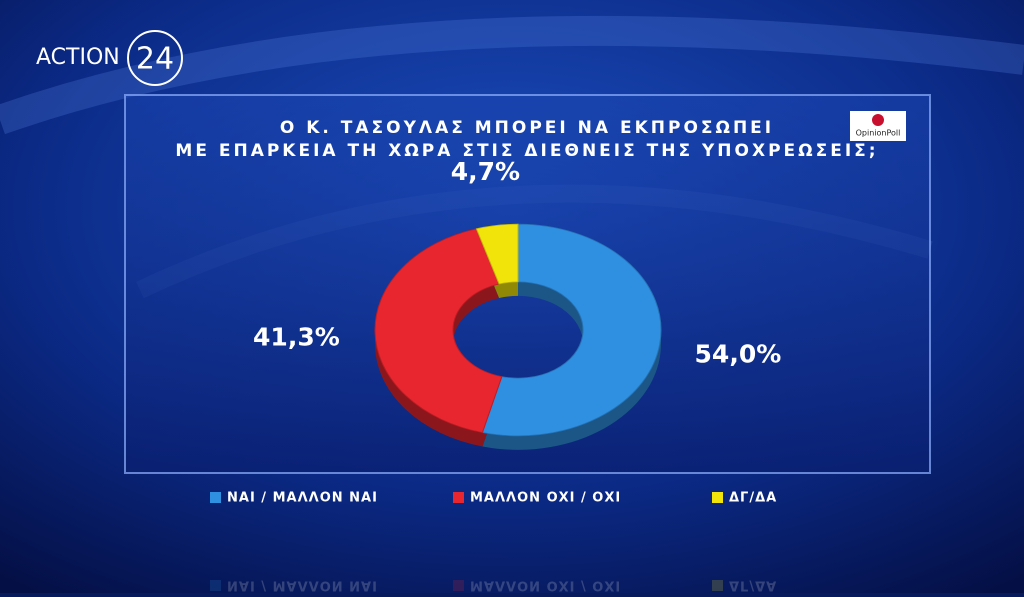 The height and width of the screenshot is (597, 1024). I want to click on legend-label-reflection: ΜΑΛΛΟΝ ΟΧΙ / ΟΧΙ, so click(545, 585).